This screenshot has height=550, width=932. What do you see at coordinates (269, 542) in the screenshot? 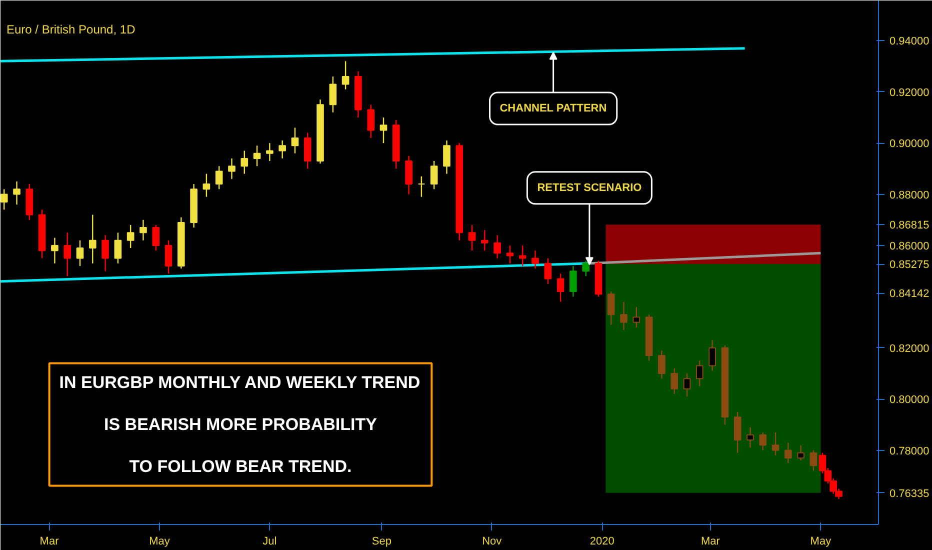
I see `x-tick-label: Jul` at bounding box center [269, 542].